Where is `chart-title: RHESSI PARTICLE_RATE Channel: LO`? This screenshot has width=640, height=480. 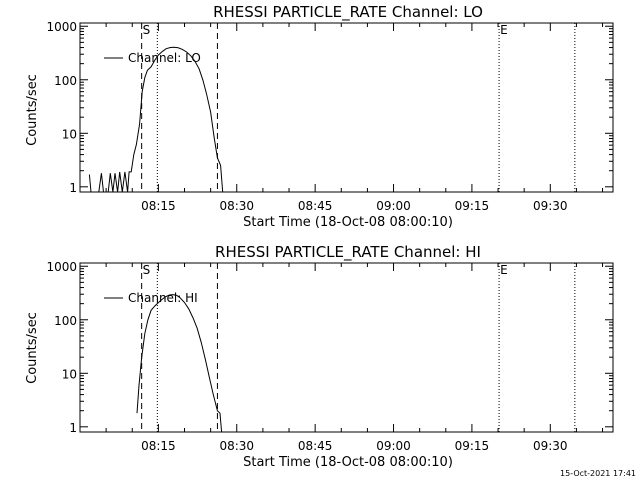 chart-title: RHESSI PARTICLE_RATE Channel: LO is located at coordinates (348, 12).